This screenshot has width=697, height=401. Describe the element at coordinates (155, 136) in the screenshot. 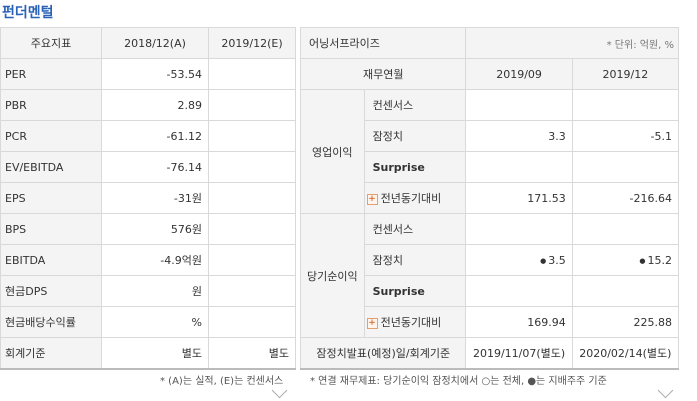

I see `value-2018: -61.12` at that location.